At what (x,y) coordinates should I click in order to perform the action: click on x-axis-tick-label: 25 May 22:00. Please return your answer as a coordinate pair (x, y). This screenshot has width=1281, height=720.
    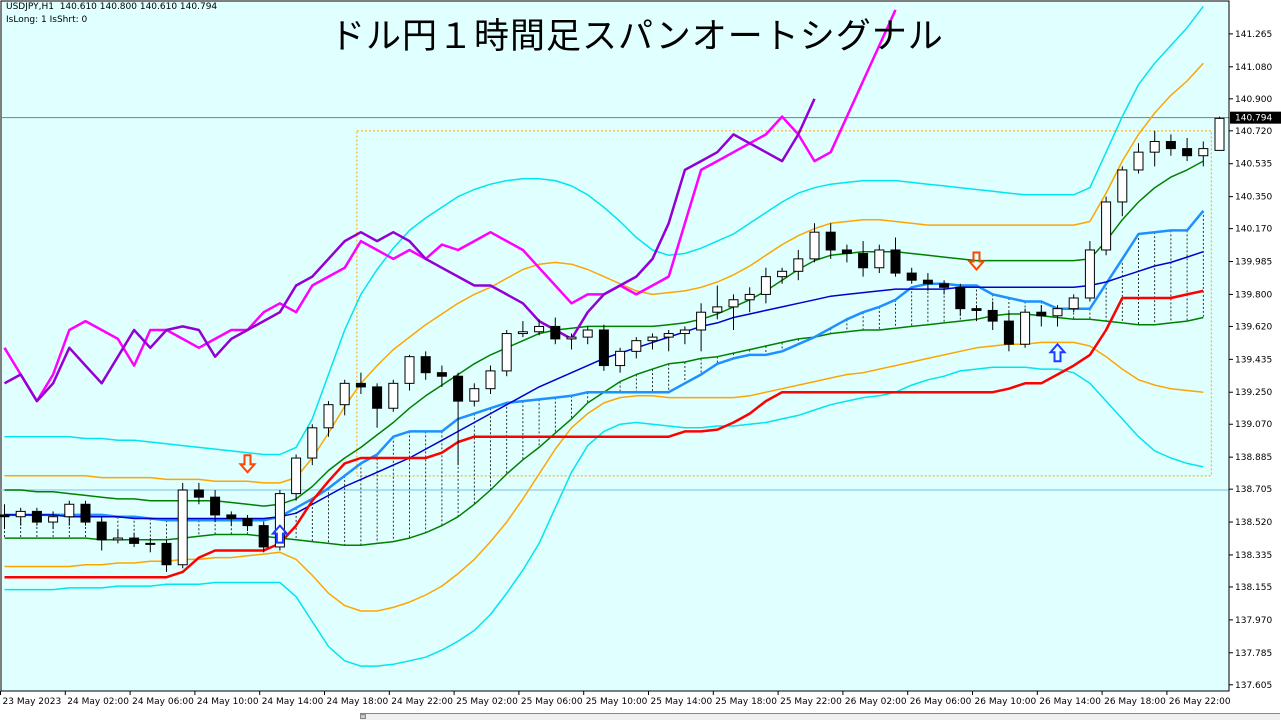
    Looking at the image, I should click on (811, 702).